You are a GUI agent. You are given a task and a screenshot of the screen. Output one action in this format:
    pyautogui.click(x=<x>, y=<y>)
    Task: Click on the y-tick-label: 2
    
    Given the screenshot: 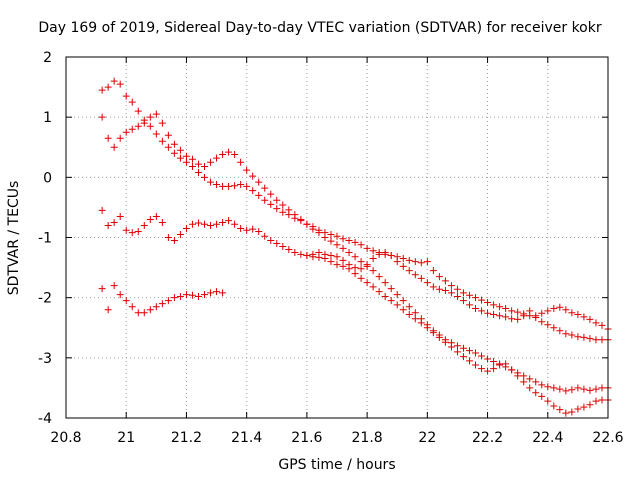 What is the action you would take?
    pyautogui.click(x=47, y=58)
    